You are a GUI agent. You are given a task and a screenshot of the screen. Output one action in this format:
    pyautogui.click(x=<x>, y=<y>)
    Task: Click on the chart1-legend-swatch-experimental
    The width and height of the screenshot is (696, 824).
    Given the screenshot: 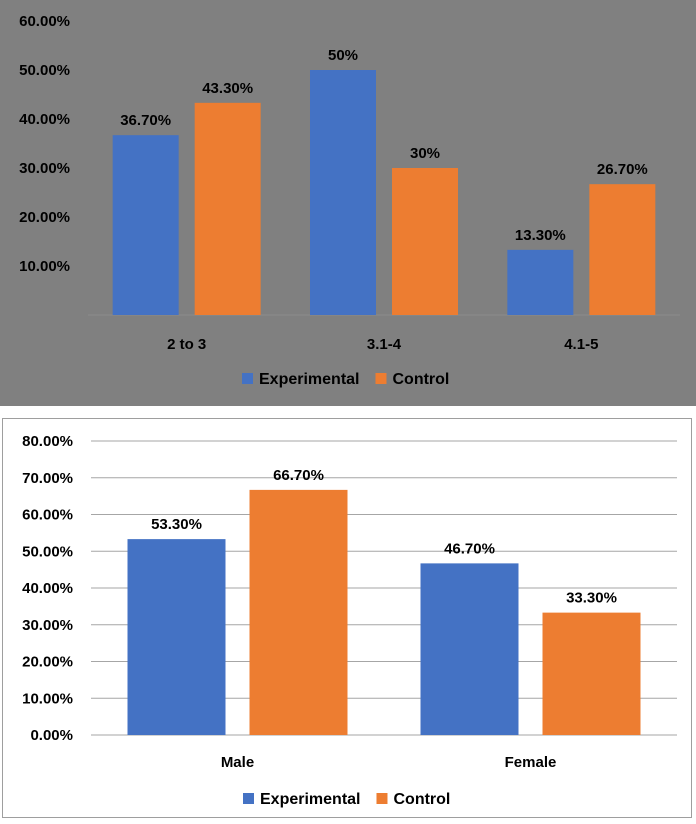 What is the action you would take?
    pyautogui.click(x=247, y=378)
    